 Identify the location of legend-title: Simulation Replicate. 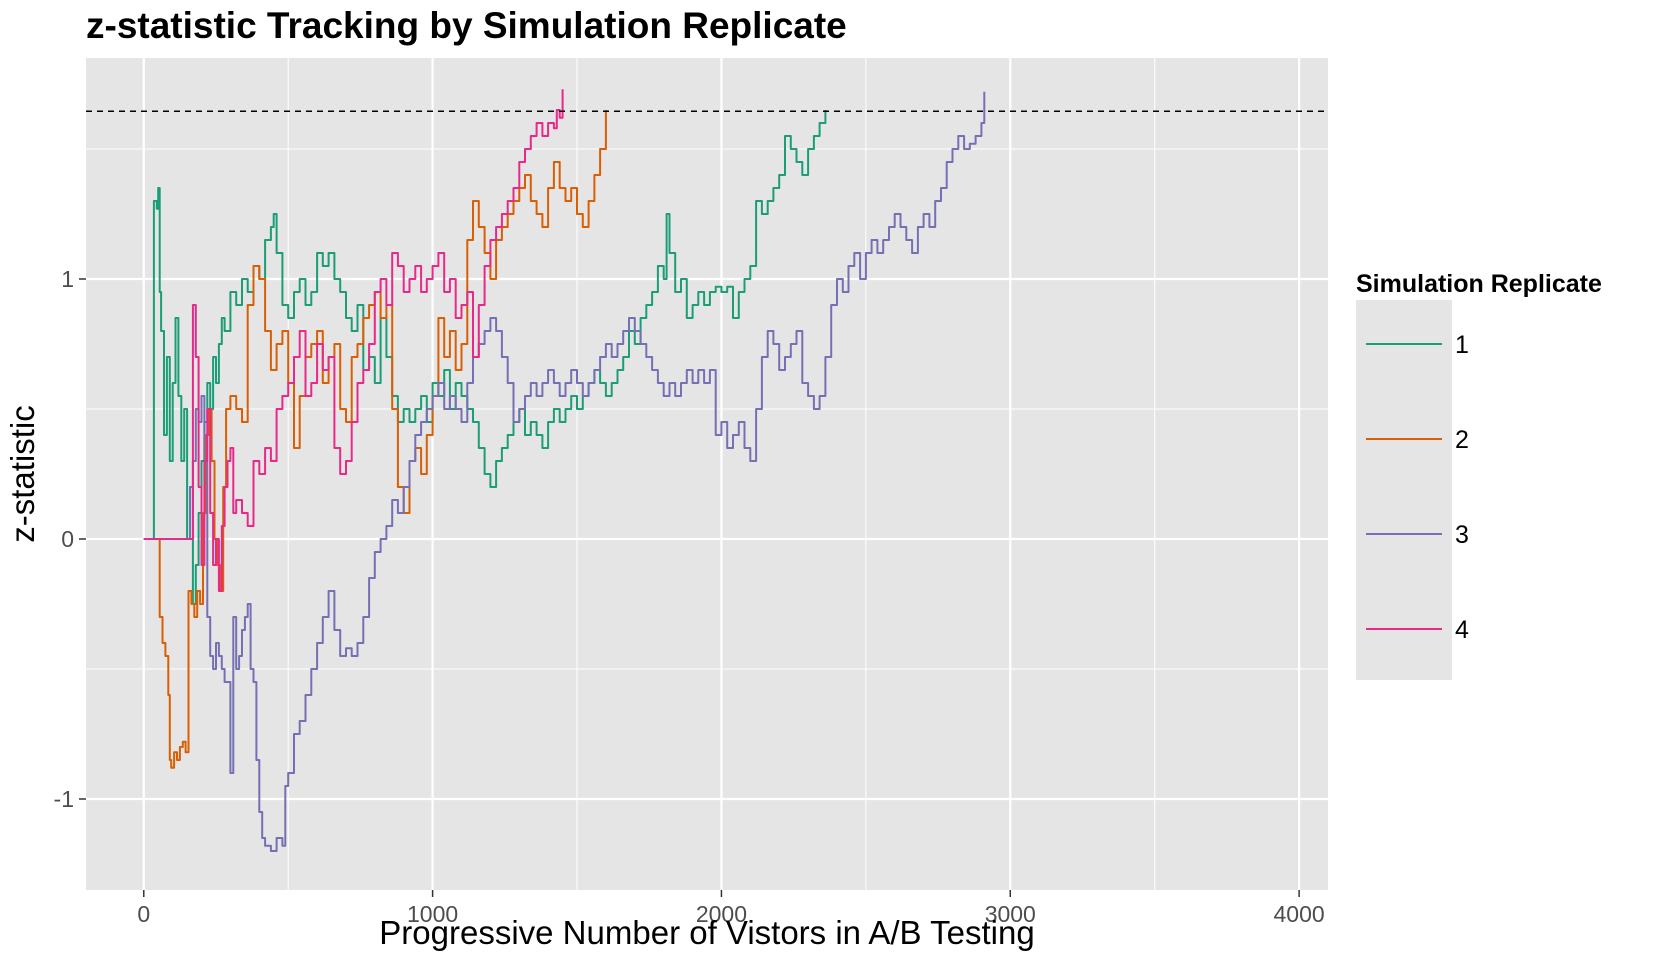
(1479, 284).